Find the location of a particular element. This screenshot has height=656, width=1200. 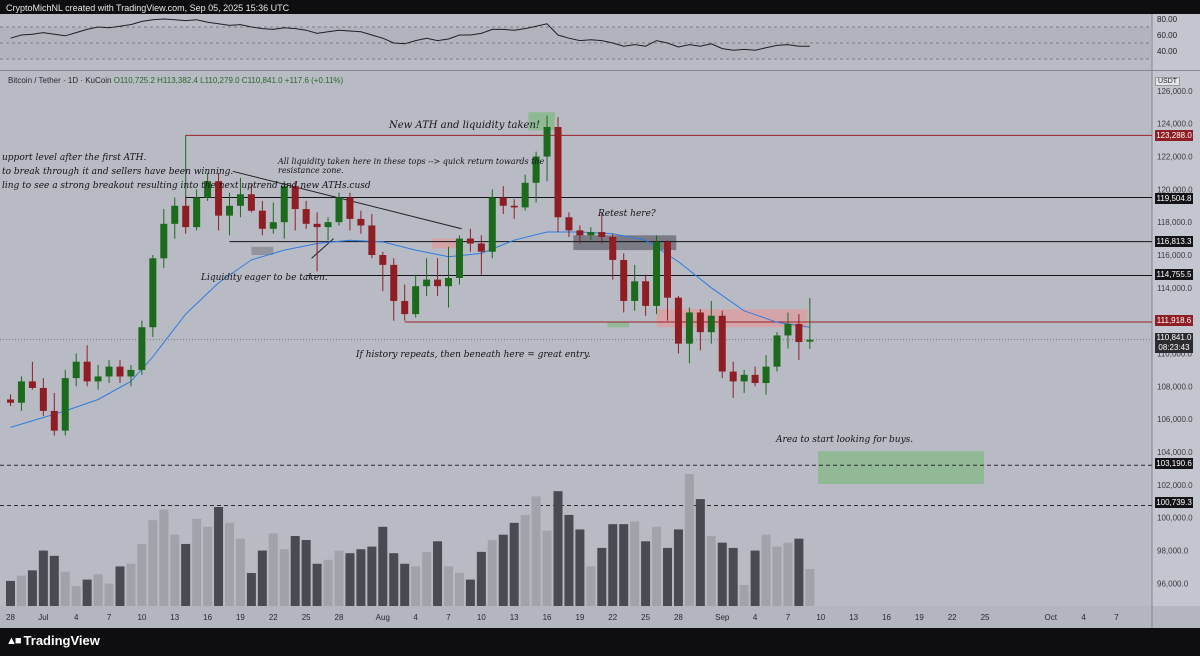

price-tag-116813: 116,813.3 is located at coordinates (1174, 241).